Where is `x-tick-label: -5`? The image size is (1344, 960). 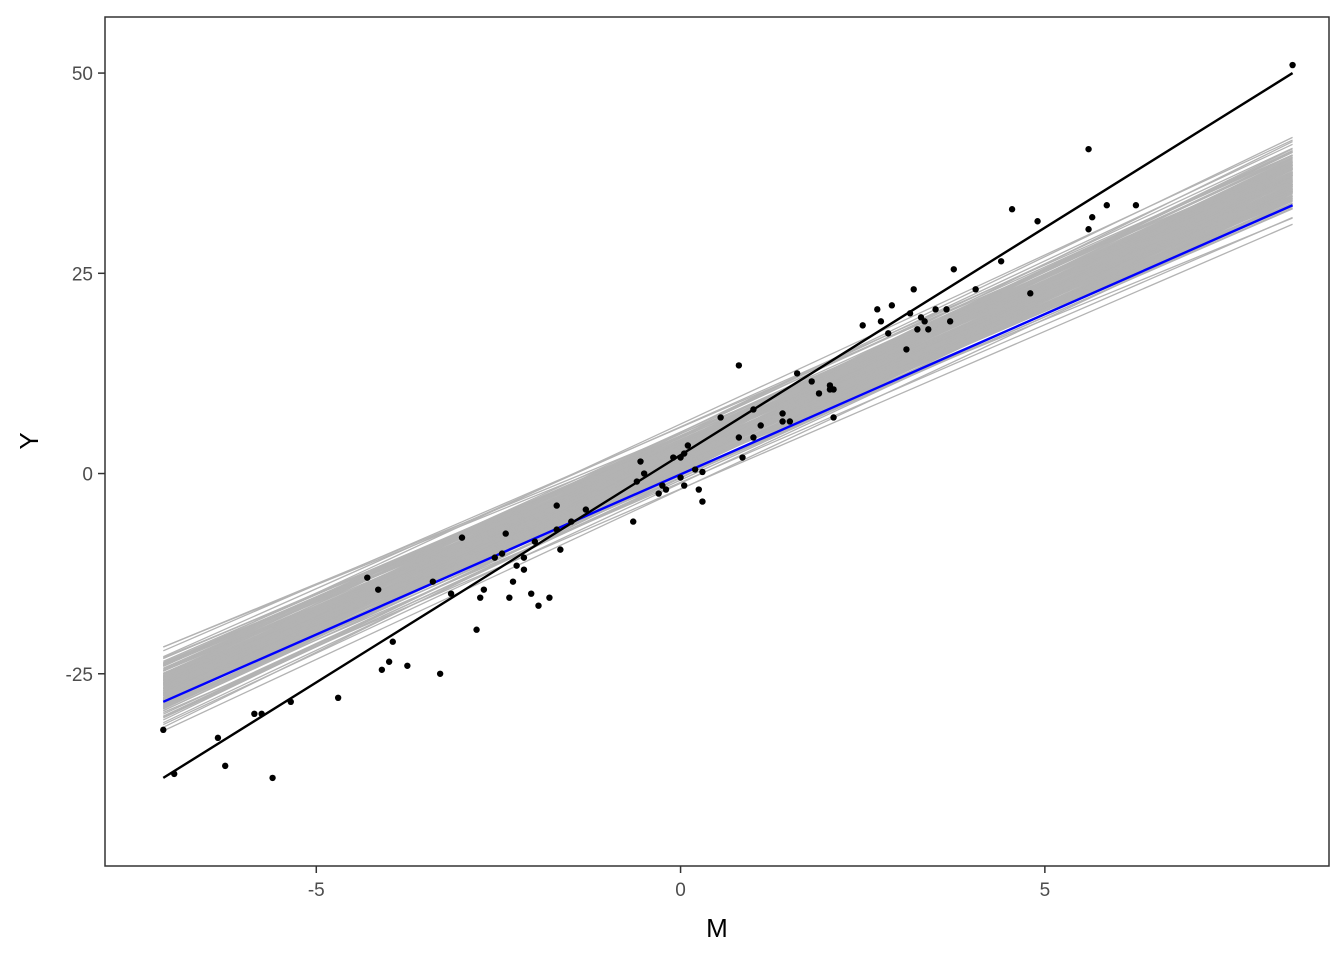 x-tick-label: -5 is located at coordinates (316, 890).